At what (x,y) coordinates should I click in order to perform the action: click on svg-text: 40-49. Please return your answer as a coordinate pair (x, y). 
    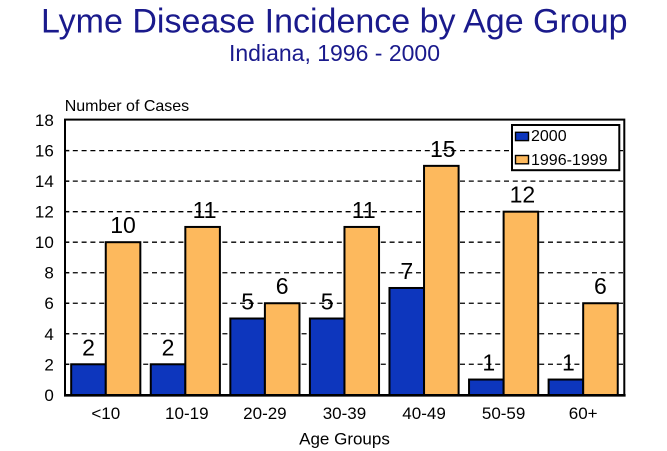
    Looking at the image, I should click on (423, 413).